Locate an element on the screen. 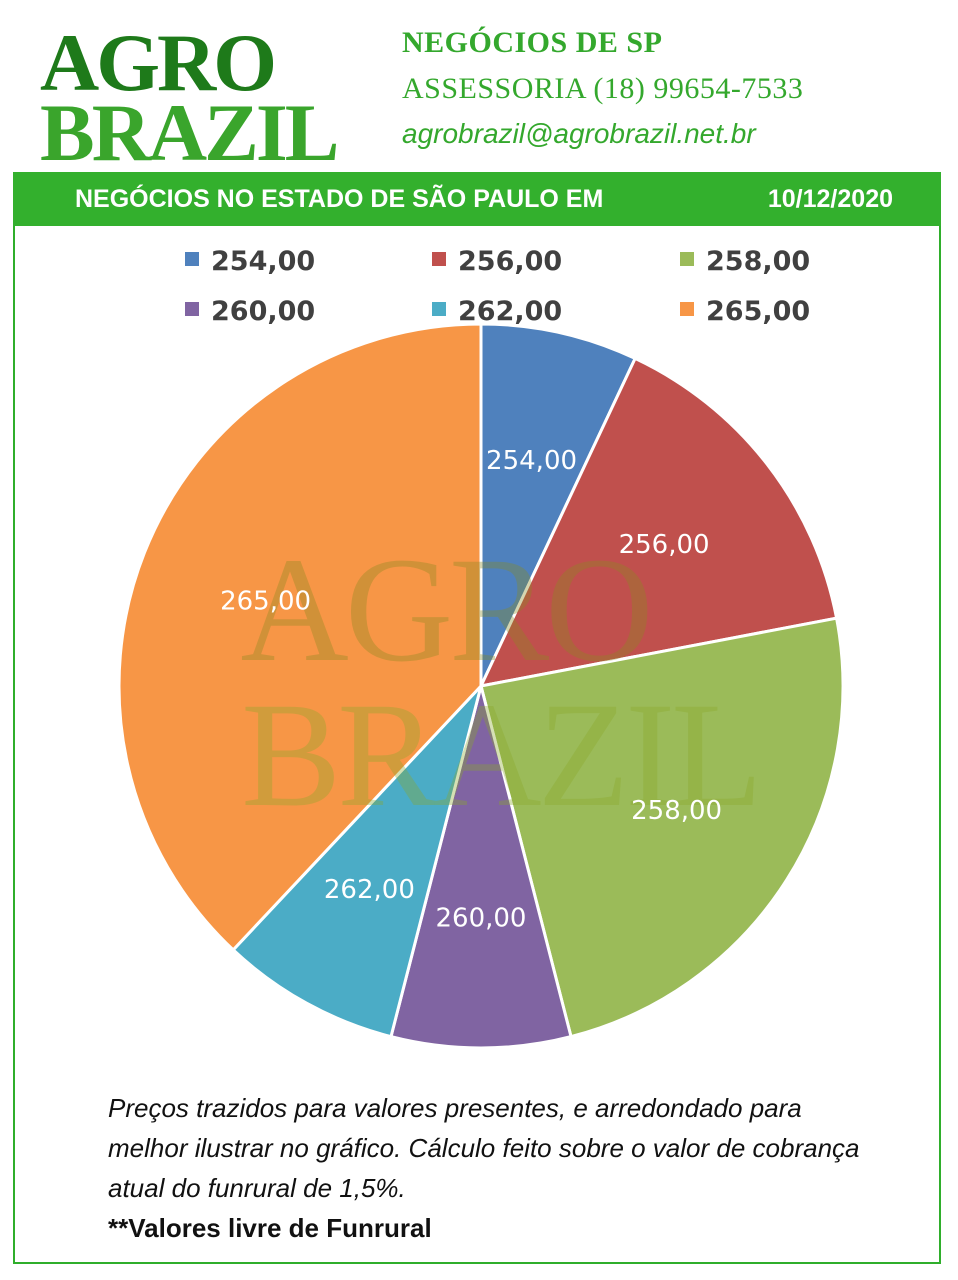  slice-label-4: 262,00 is located at coordinates (369, 890).